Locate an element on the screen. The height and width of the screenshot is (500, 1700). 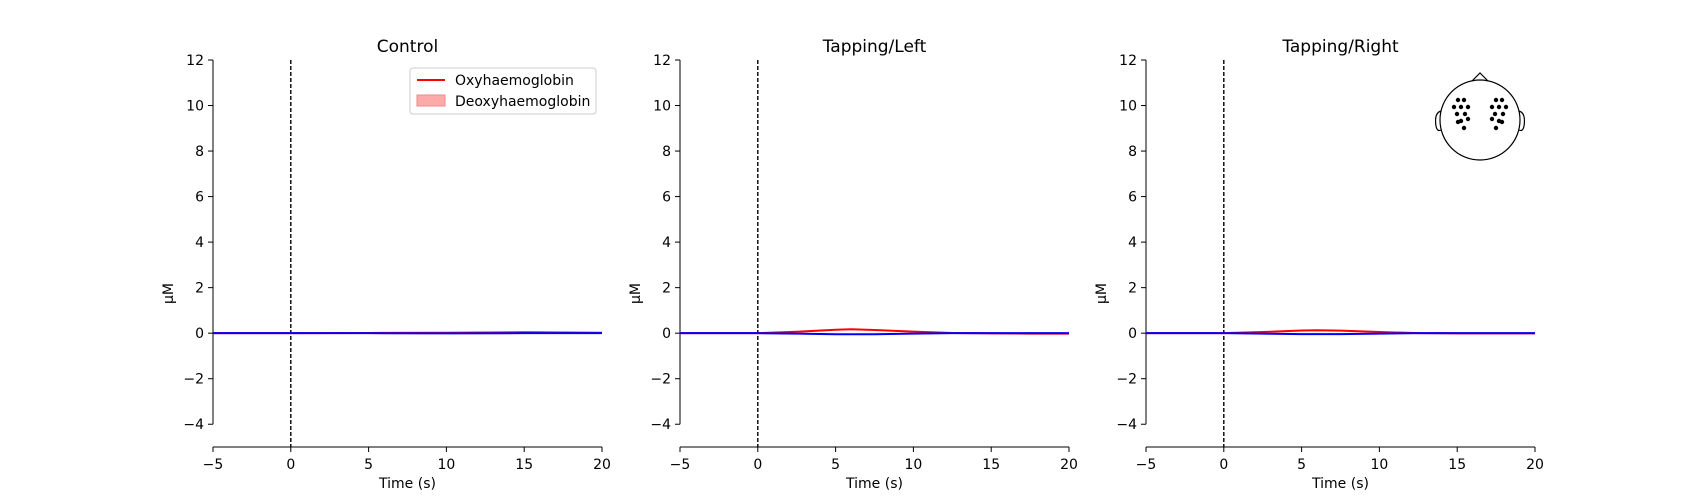
legend-entry-oxy: Oxyhaemoglobin is located at coordinates (514, 81).